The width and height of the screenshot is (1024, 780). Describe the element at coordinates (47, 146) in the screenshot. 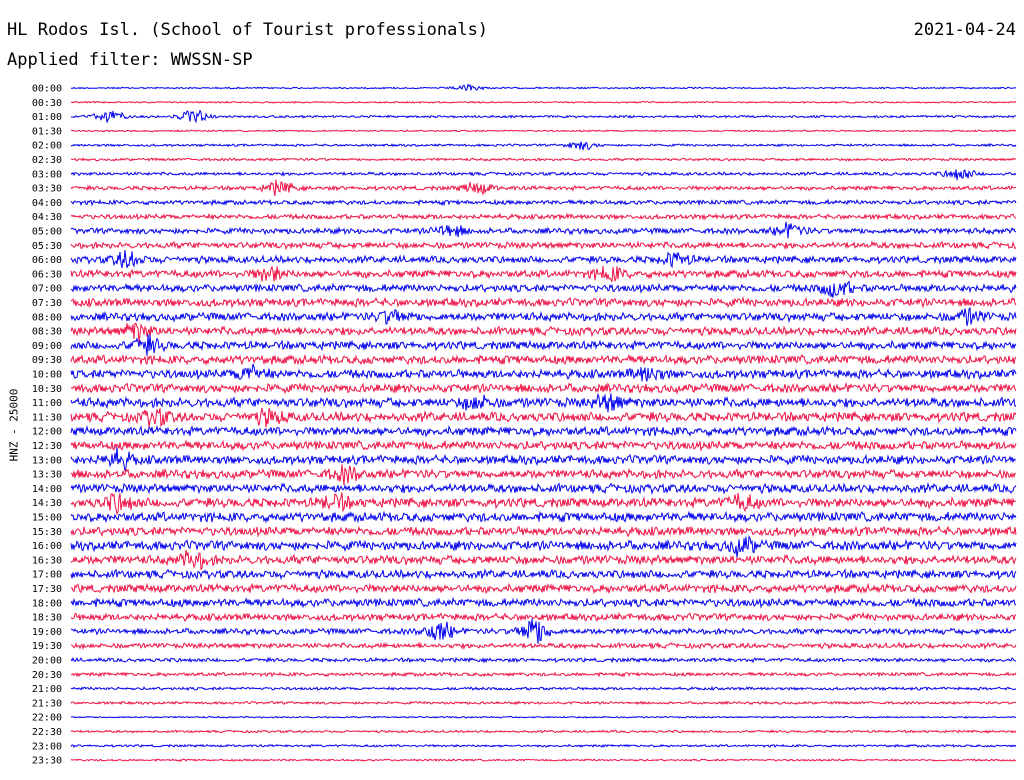

I see `time-label: 02:00` at that location.